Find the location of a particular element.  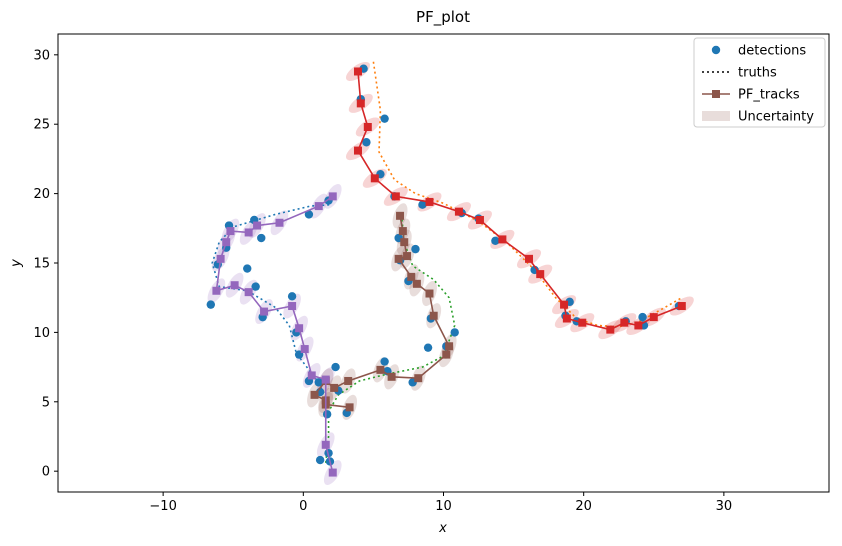

legend-uncertainty-patch is located at coordinates (716, 116).